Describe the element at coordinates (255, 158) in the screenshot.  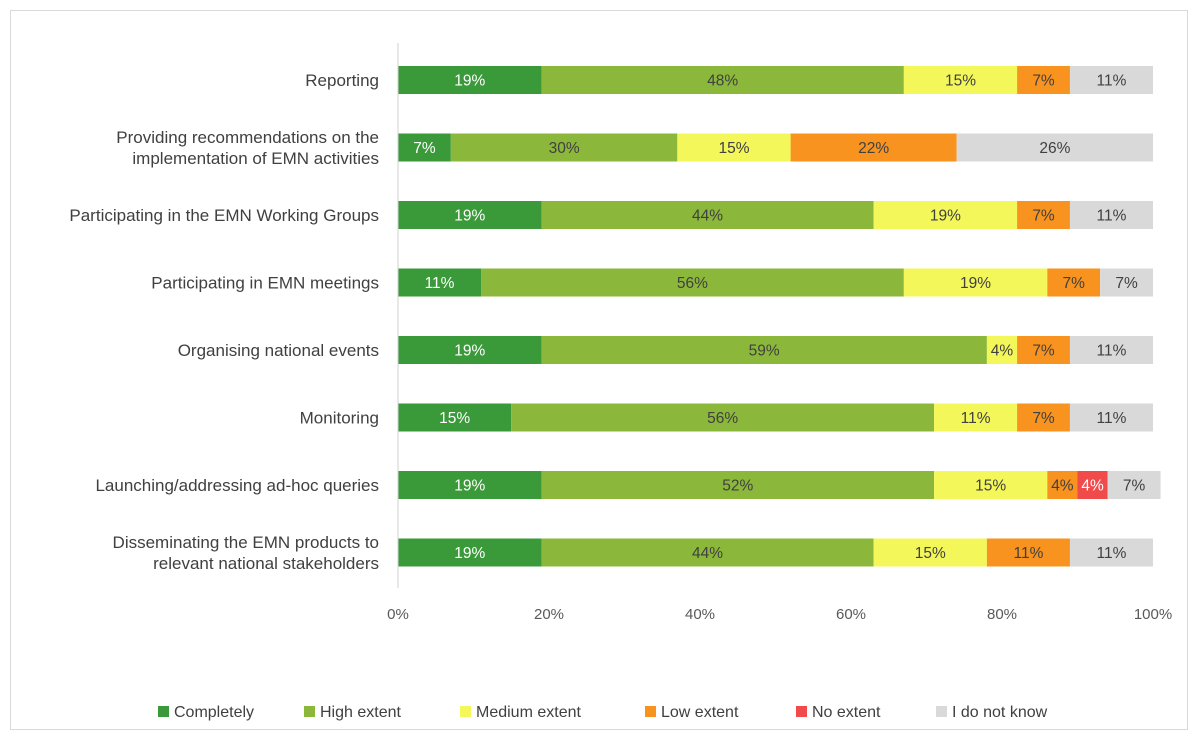
I see `category-label: implementation of EMN activities` at that location.